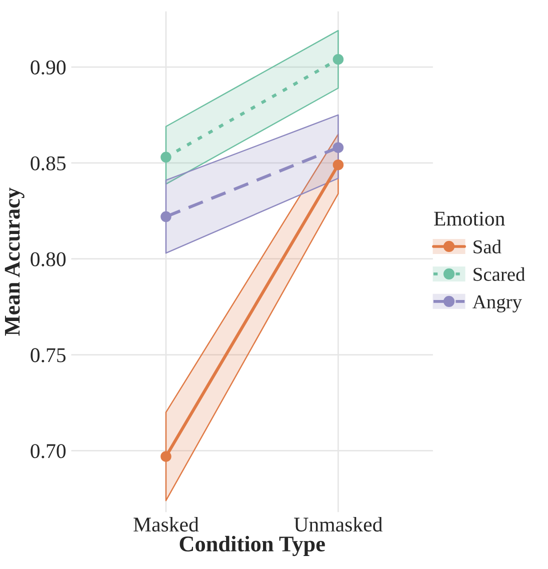 The width and height of the screenshot is (548, 569). What do you see at coordinates (488, 247) in the screenshot?
I see `legend-label: Sad` at bounding box center [488, 247].